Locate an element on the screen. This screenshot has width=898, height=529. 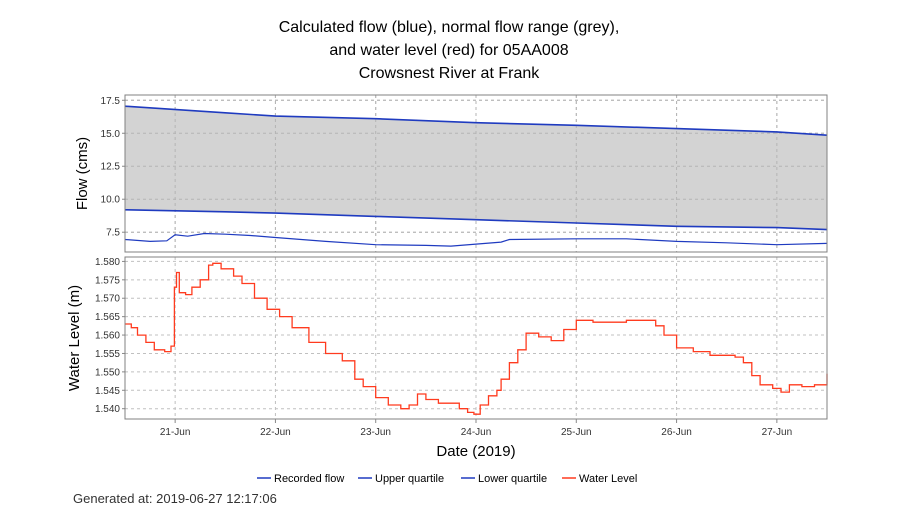
y-tick-label: 1.540 is located at coordinates (107, 409).